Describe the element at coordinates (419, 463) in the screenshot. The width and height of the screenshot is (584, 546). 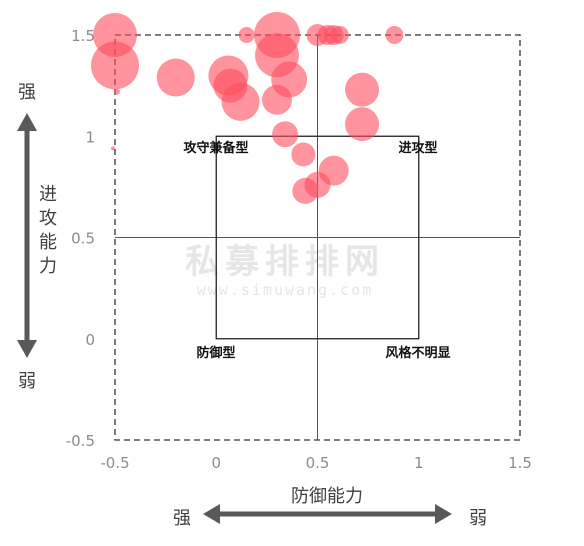
I see `x-tick-label: 1` at that location.